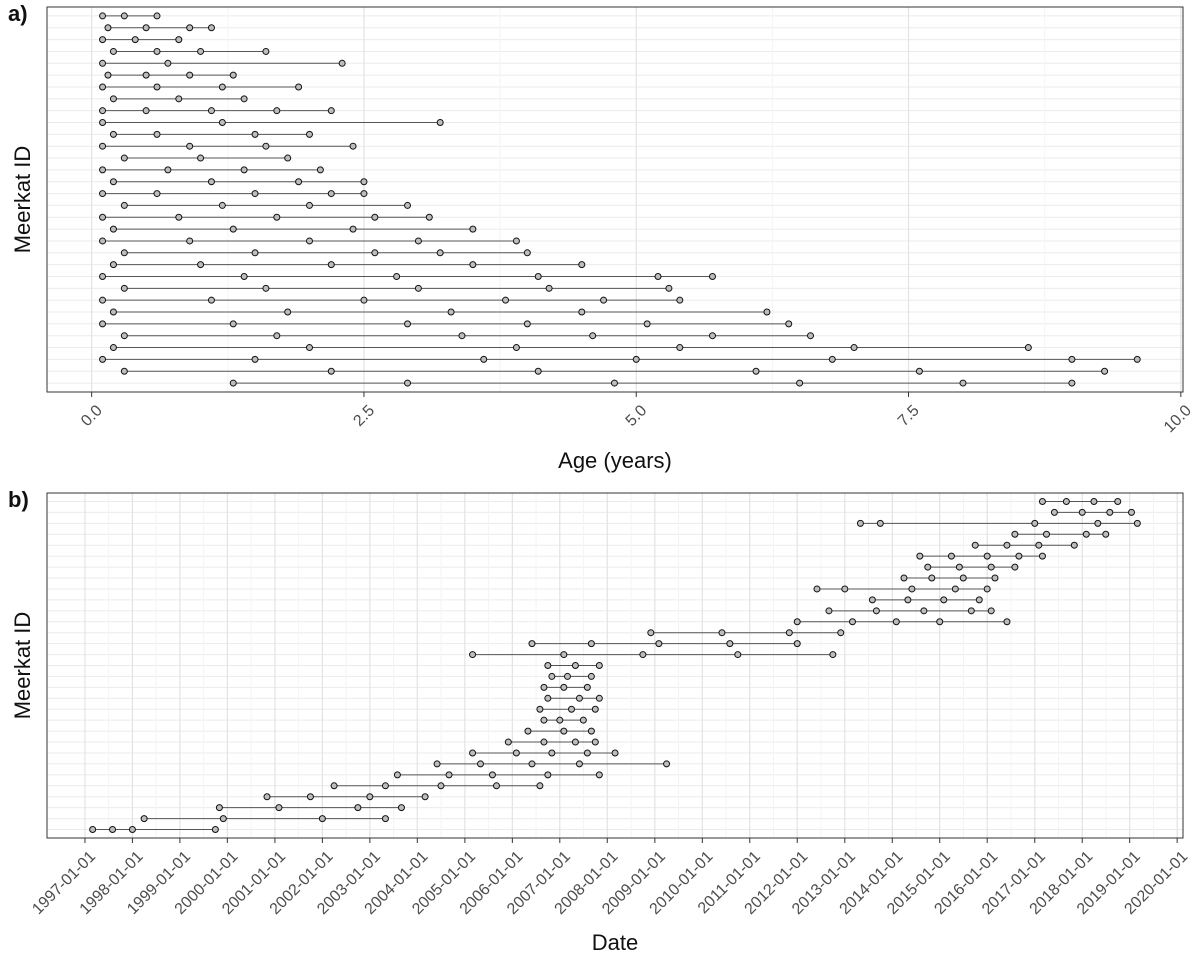 The width and height of the screenshot is (1196, 959). Describe the element at coordinates (1178, 419) in the screenshot. I see `x-tick-label: 10.0` at that location.